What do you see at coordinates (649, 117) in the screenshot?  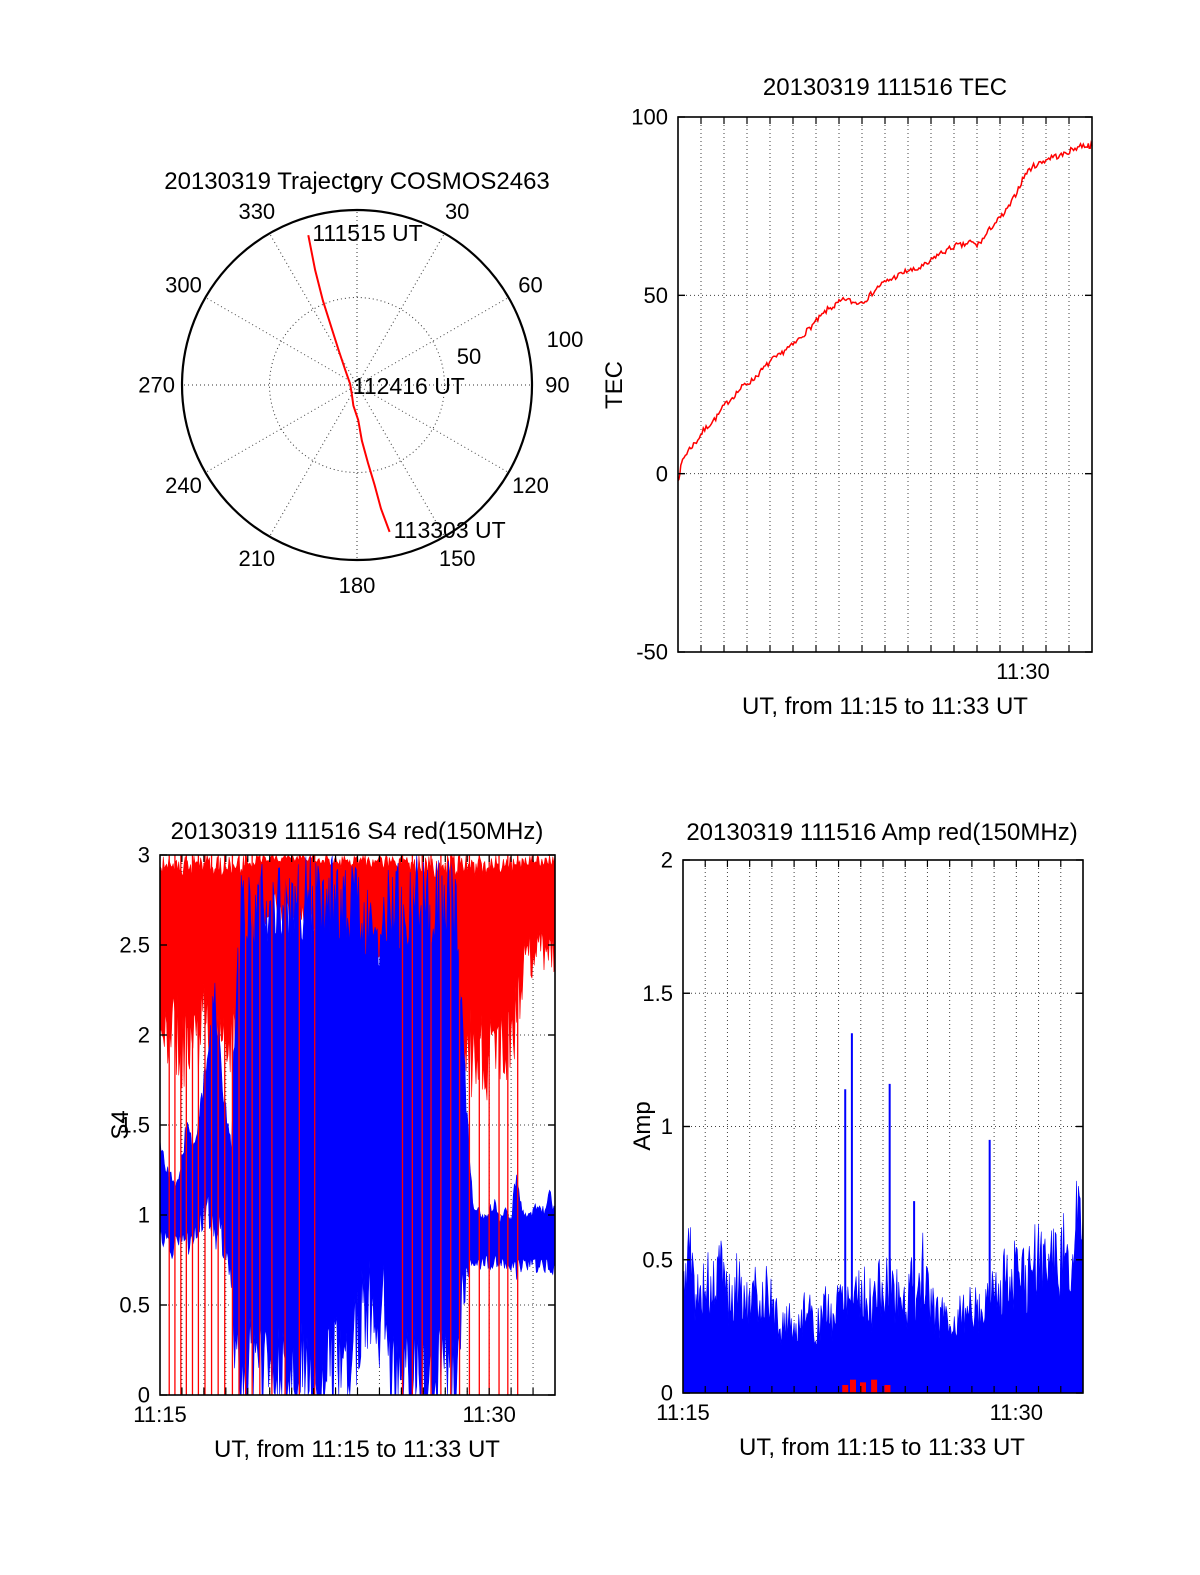 I see `y-tick-label: 100` at bounding box center [649, 117].